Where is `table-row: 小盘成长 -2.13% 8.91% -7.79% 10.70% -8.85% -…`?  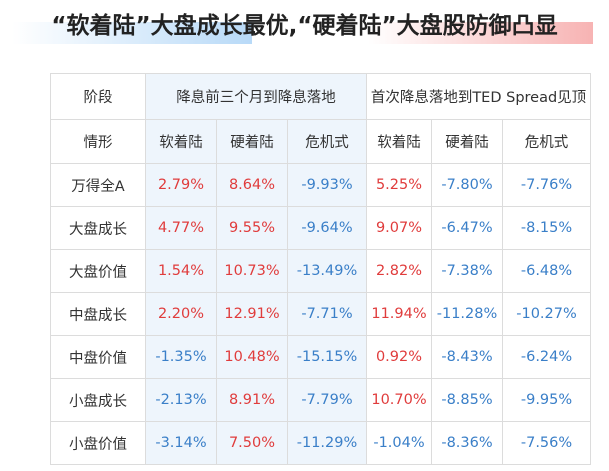
table-row: 小盘成长 -2.13% 8.91% -7.79% 10.70% -8.85% -… is located at coordinates (321, 400).